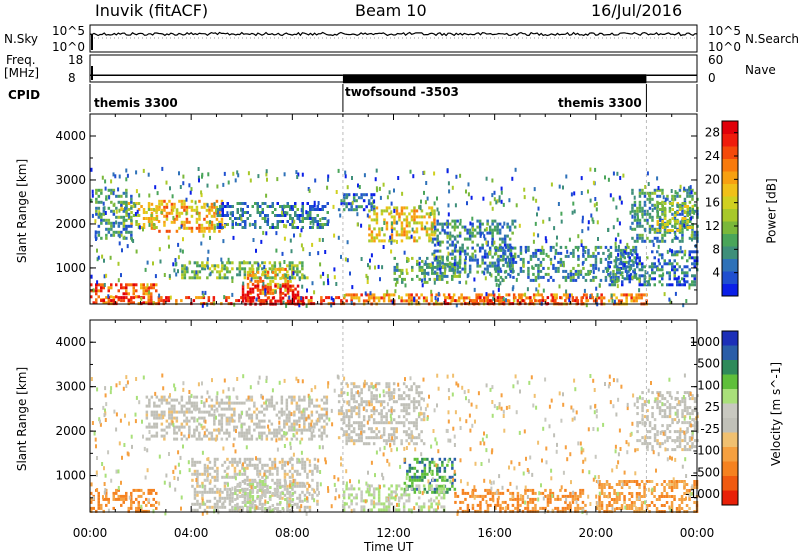 This screenshot has width=800, height=554. What do you see at coordinates (70, 136) in the screenshot?
I see `ytick-label: 4000` at bounding box center [70, 136].